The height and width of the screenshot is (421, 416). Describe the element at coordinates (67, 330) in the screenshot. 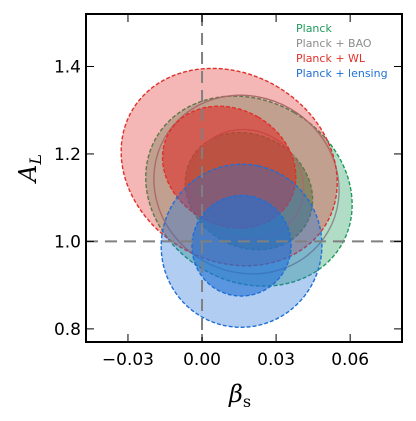

I see `y-tick-label: 0.8` at that location.